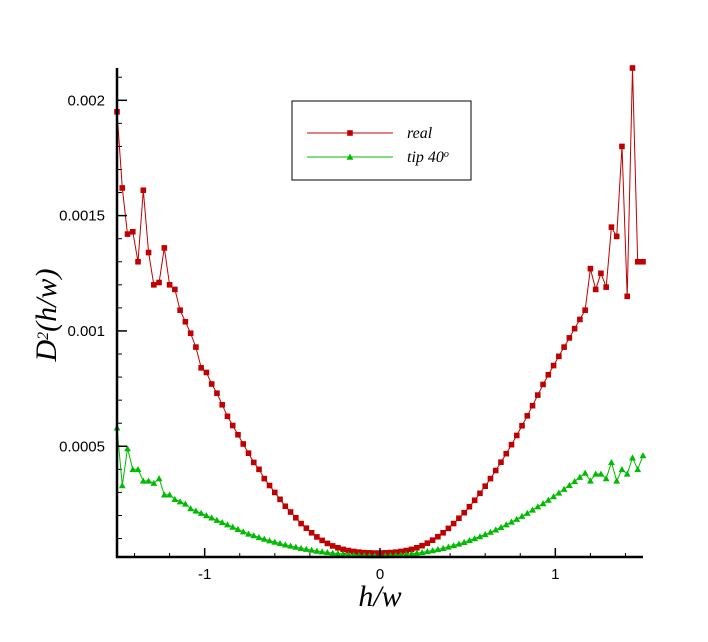  Describe the element at coordinates (82, 446) in the screenshot. I see `y-tick-label: 0.0005` at that location.